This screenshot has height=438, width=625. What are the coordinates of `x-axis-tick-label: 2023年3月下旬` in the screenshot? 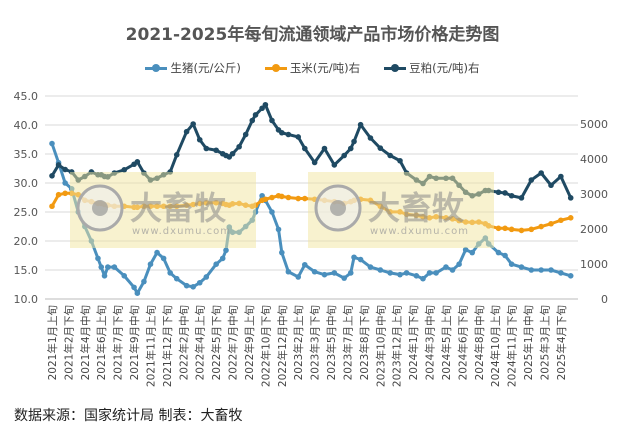 It's located at (315, 342).